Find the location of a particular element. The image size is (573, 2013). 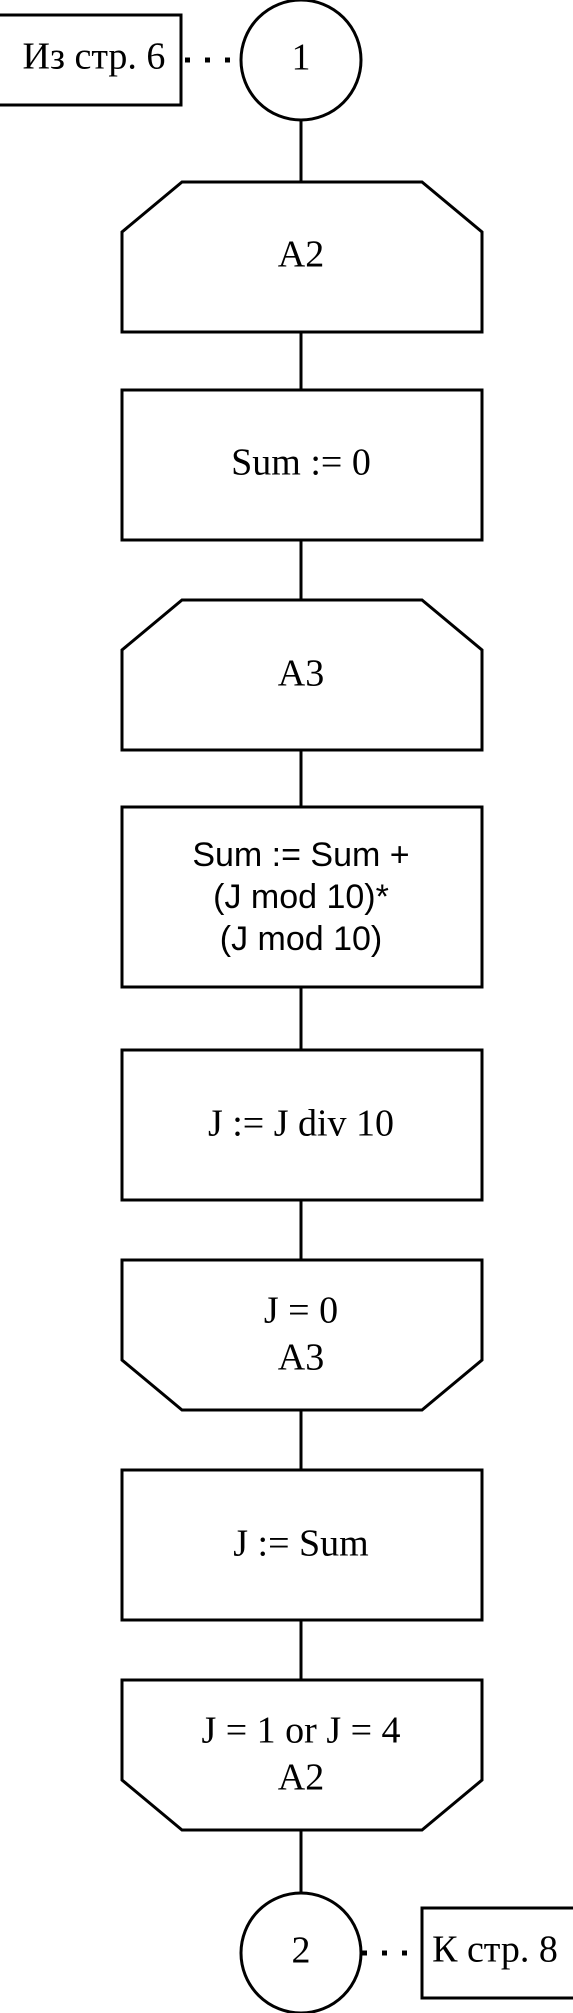

process-sum-zero: Sum := 0 is located at coordinates (302, 465).